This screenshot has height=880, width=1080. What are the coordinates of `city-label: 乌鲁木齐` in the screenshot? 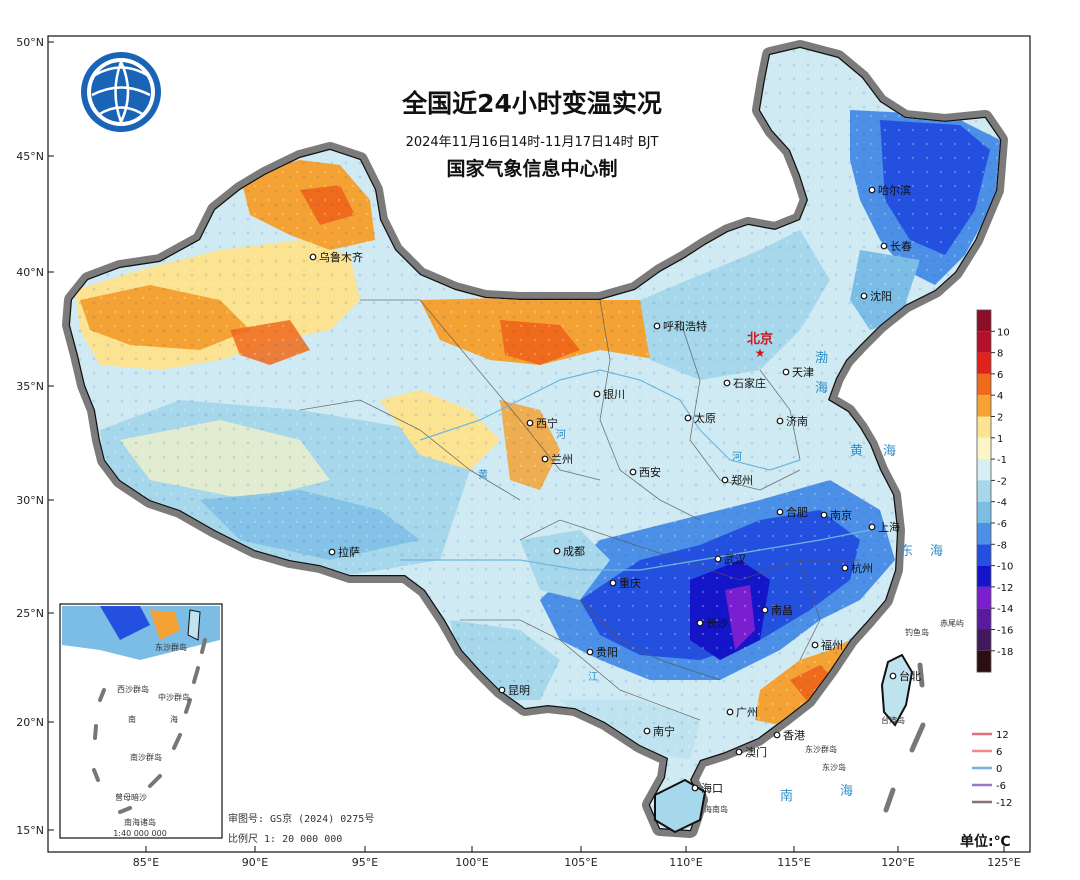 It's located at (341, 257).